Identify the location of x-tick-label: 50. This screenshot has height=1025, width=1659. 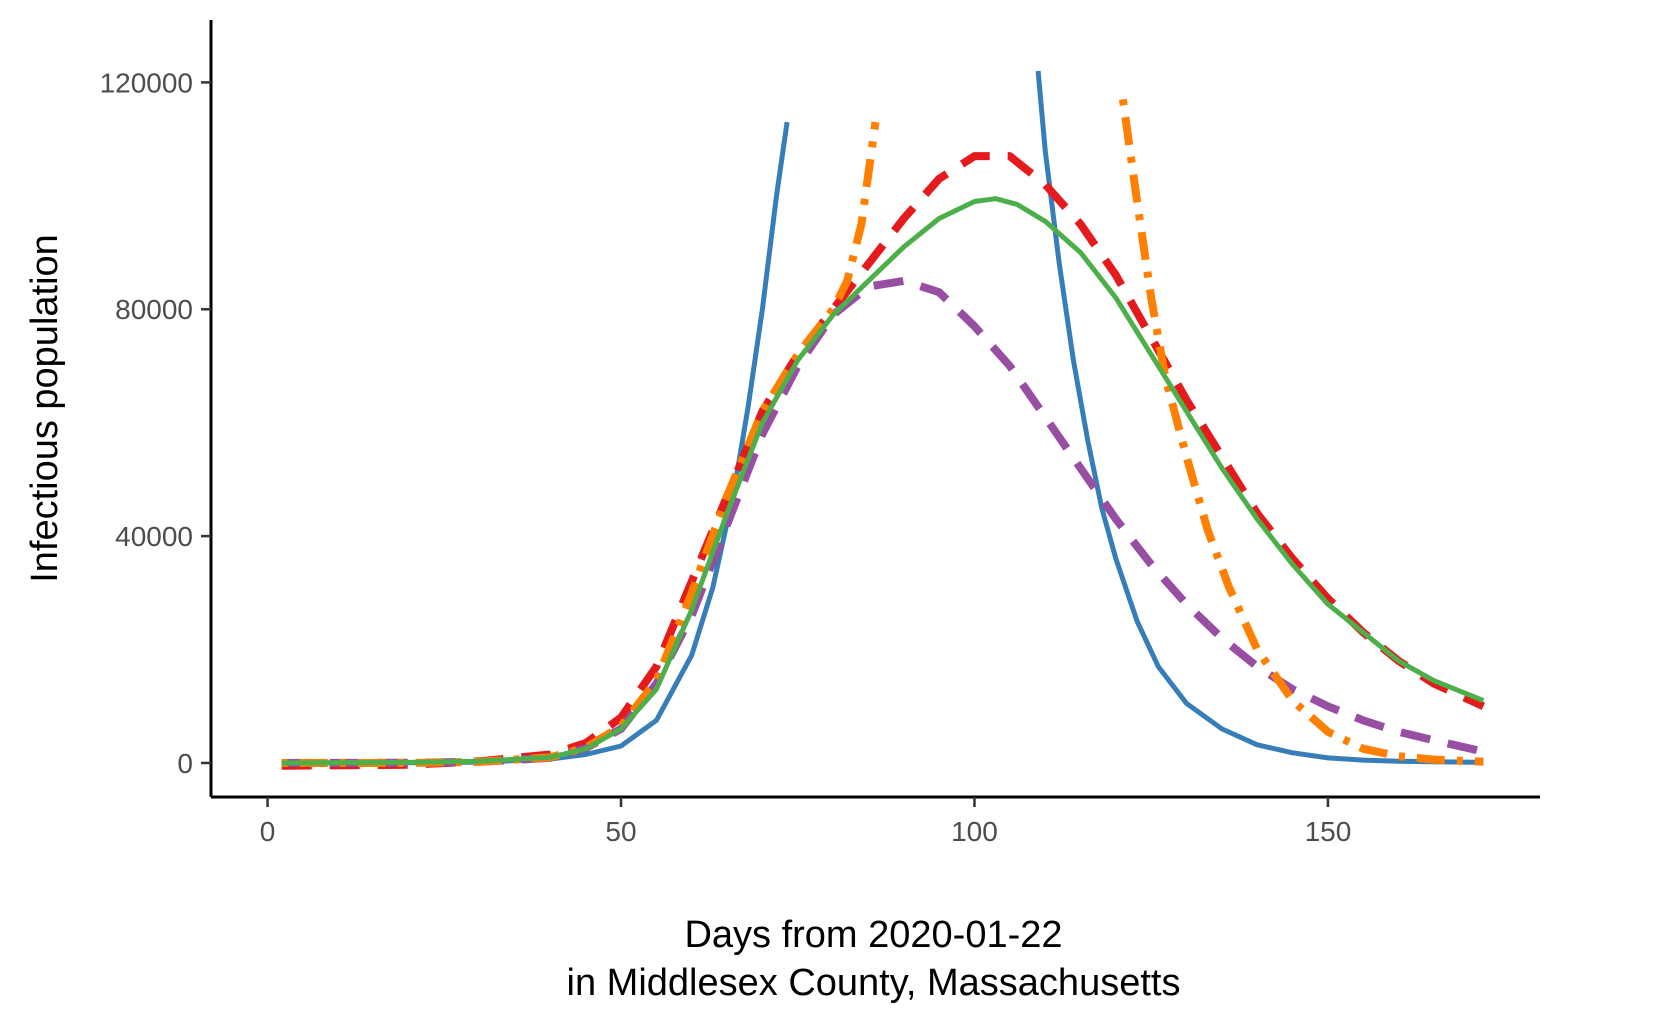
(620, 831).